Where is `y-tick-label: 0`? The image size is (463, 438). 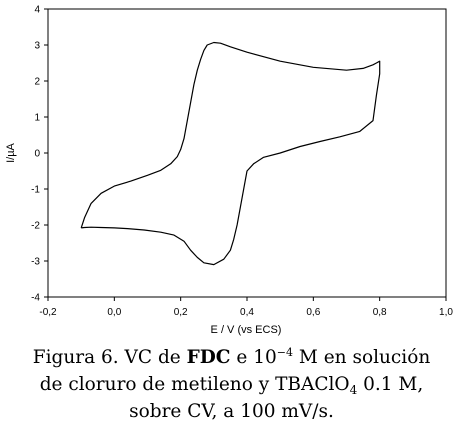
y-tick-label: 0 is located at coordinates (37, 154).